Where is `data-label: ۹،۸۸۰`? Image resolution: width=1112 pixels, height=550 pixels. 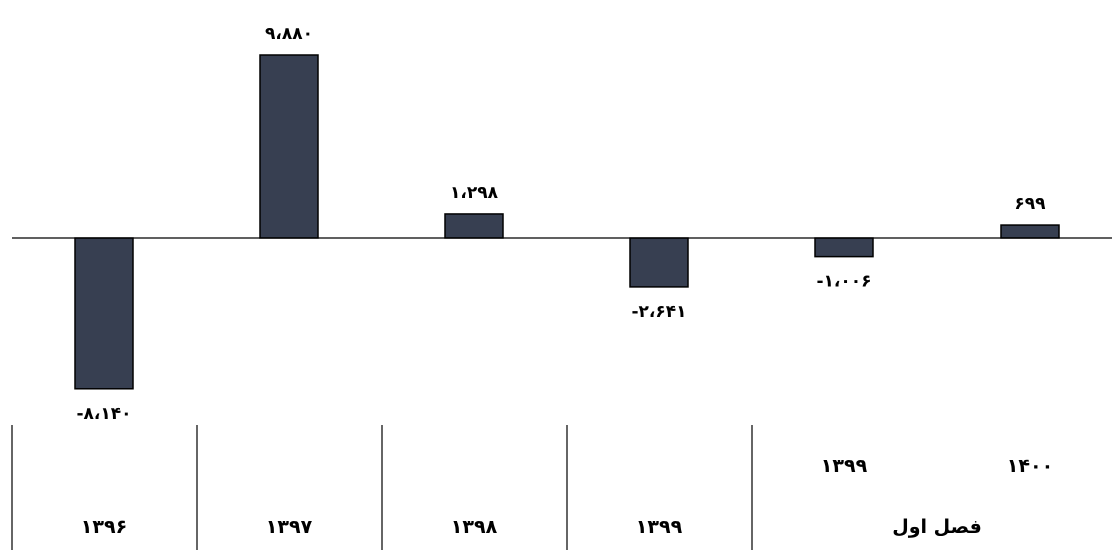
data-label: ۹،۸۸۰ is located at coordinates (289, 34).